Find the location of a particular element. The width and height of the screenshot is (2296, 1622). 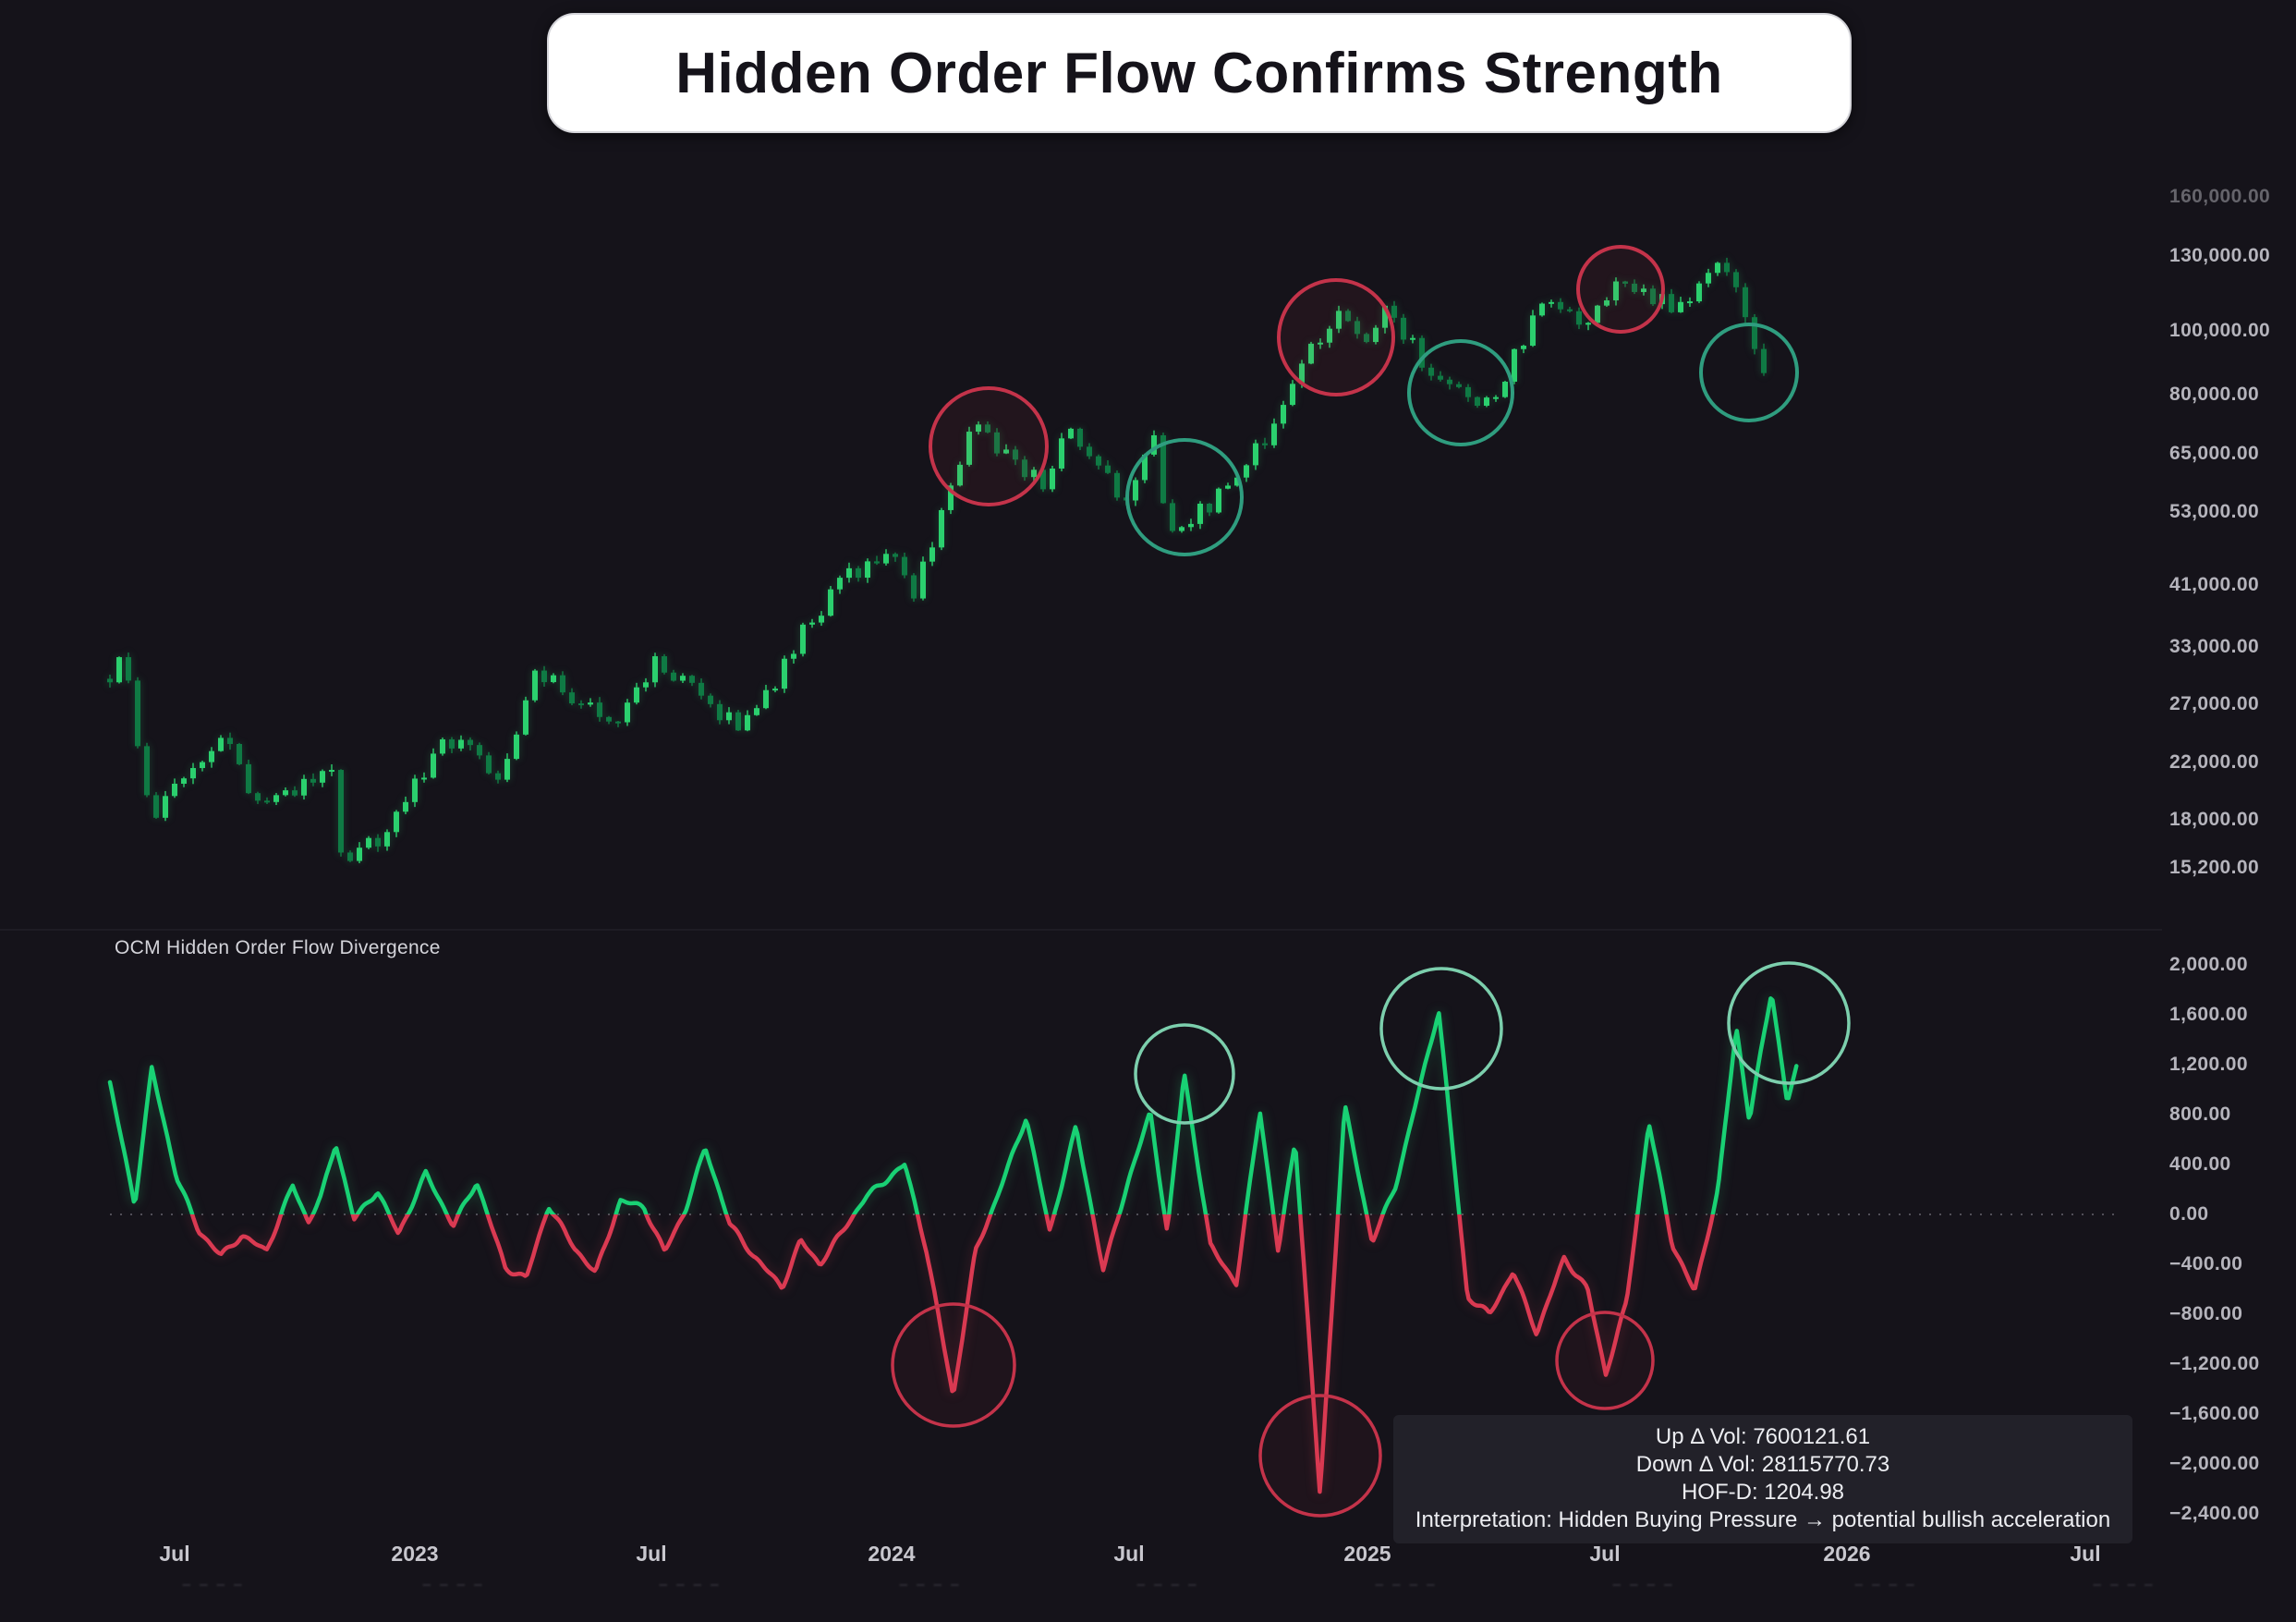

flow-line-negative is located at coordinates (952, 1354).